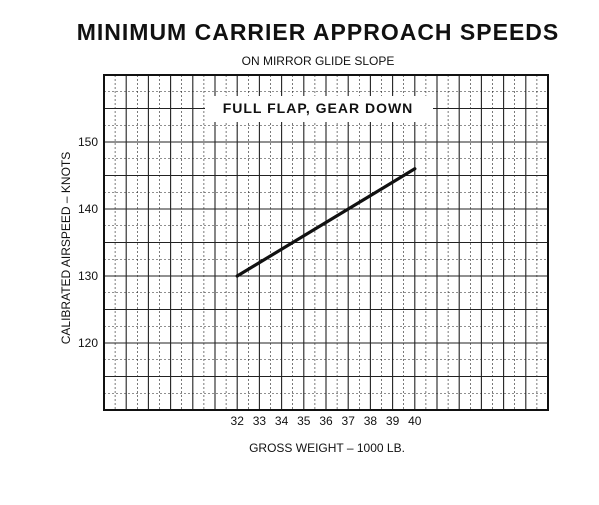 Image resolution: width=599 pixels, height=505 pixels. What do you see at coordinates (88, 242) in the screenshot?
I see `y-tick-labels: 120 130 140 150` at bounding box center [88, 242].